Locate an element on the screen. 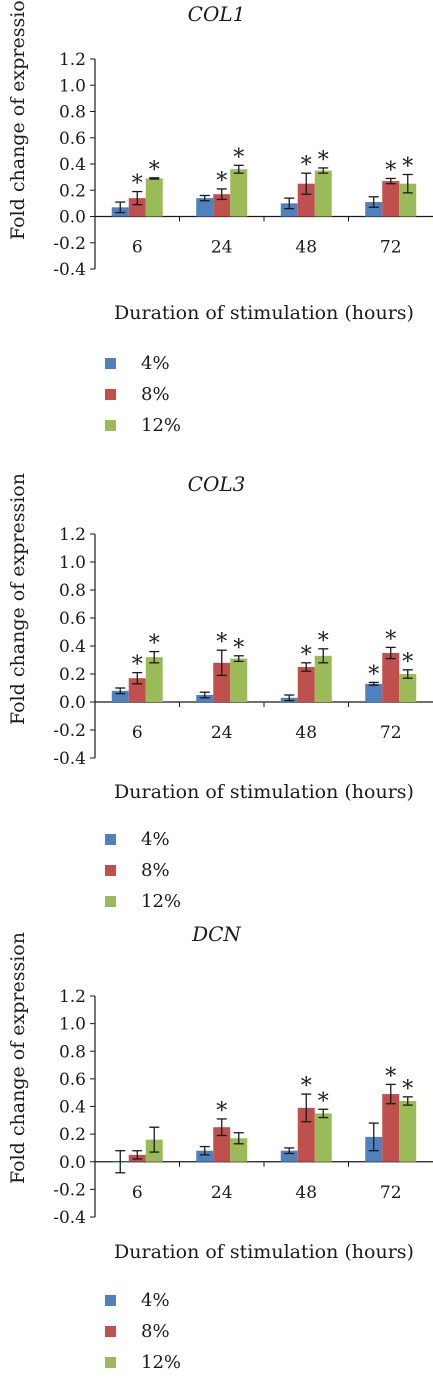 This screenshot has height=1378, width=433. bar-8pct-24h is located at coordinates (222, 682).